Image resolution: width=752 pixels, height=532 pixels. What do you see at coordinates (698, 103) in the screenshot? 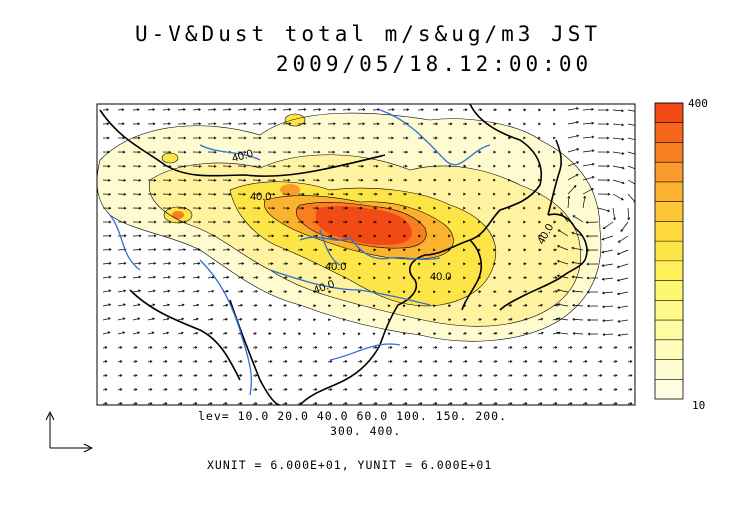
I see `colorbar-max-label: 400` at bounding box center [698, 103].